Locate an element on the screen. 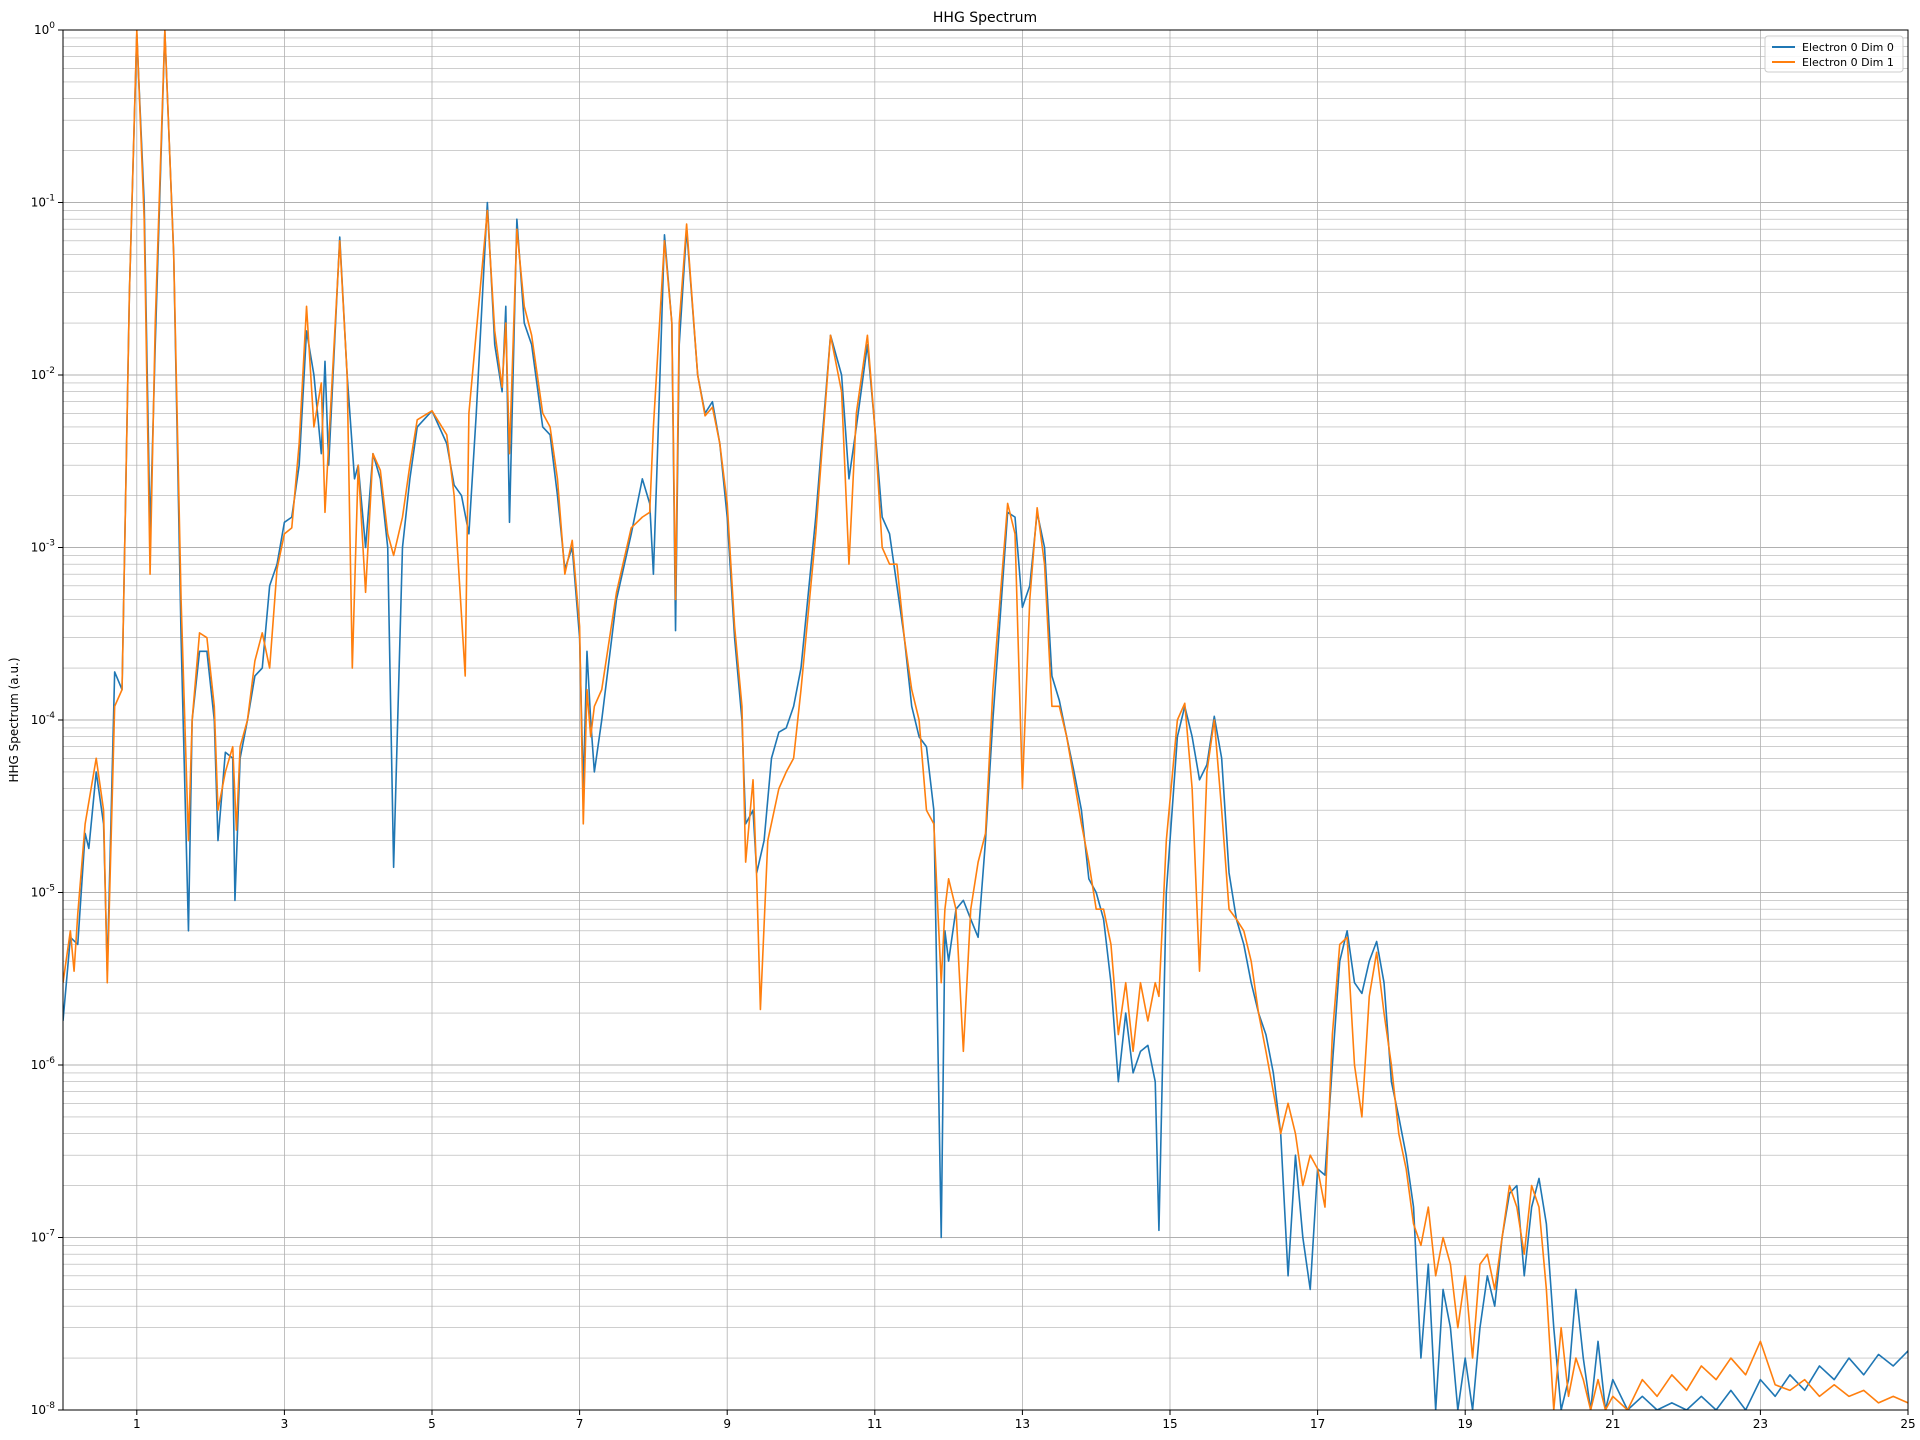  y-tick-label: 10⁻⁵ is located at coordinates (43, 892).